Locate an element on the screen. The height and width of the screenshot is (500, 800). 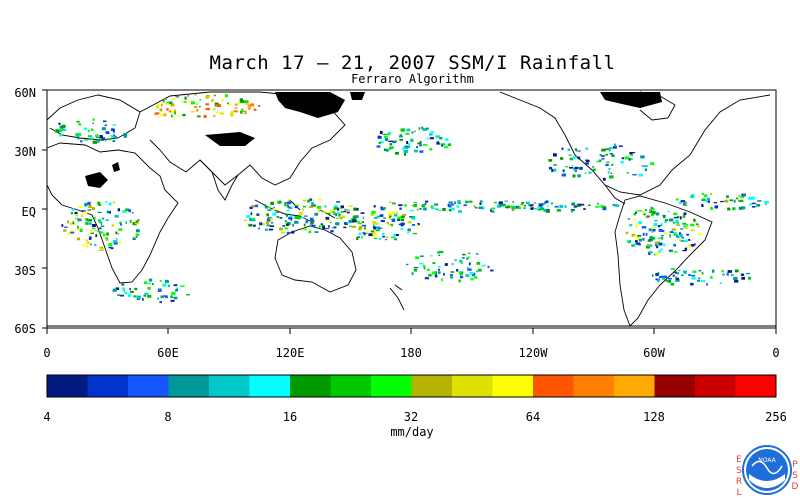
lat-label-eq: EQ is located at coordinates (28, 212).